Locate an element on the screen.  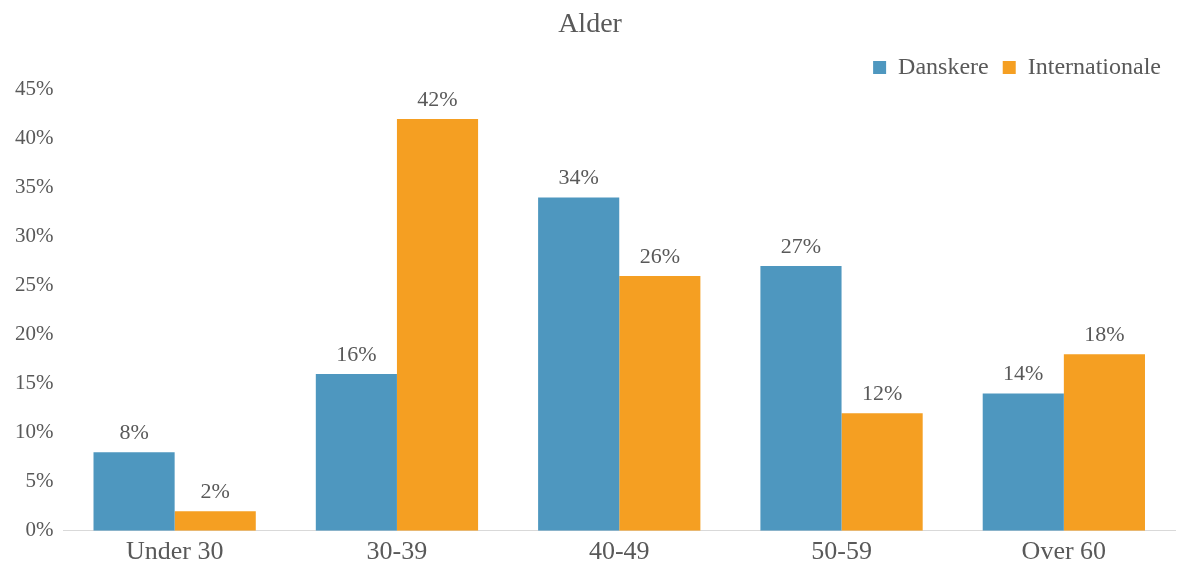
x-tick-label: 30-39 is located at coordinates (397, 551).